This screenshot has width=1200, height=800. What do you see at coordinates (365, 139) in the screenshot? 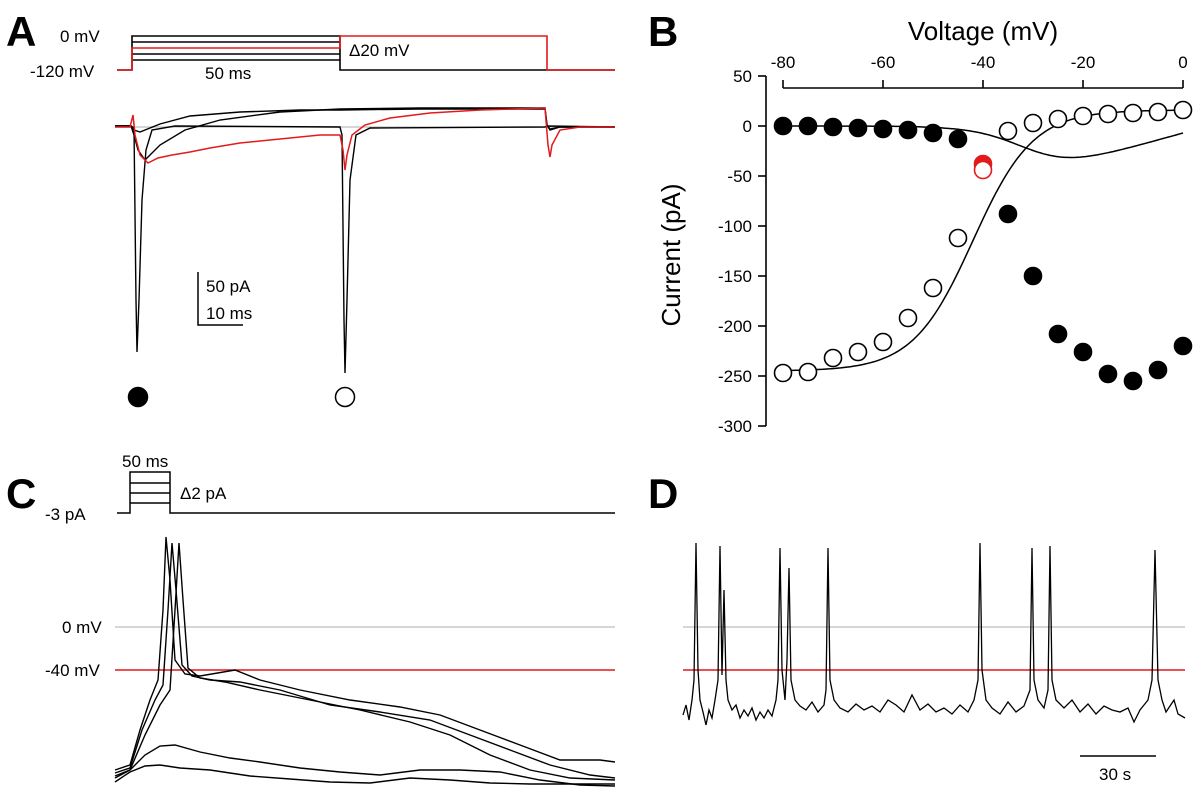
I see `panel-a-red-trace` at bounding box center [365, 139].